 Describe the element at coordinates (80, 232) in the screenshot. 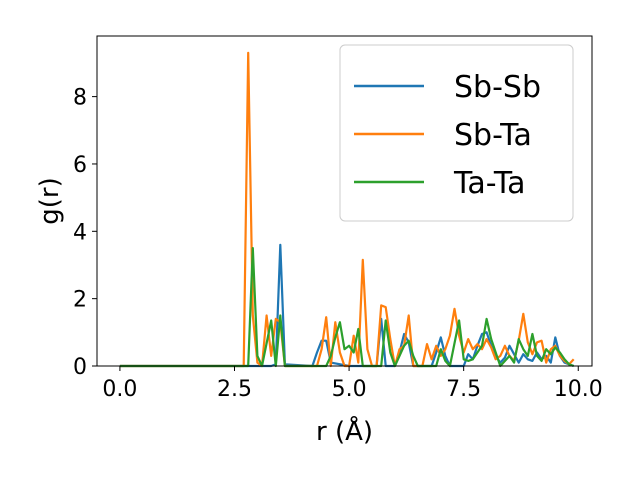

I see `y-tick-label: 4` at that location.